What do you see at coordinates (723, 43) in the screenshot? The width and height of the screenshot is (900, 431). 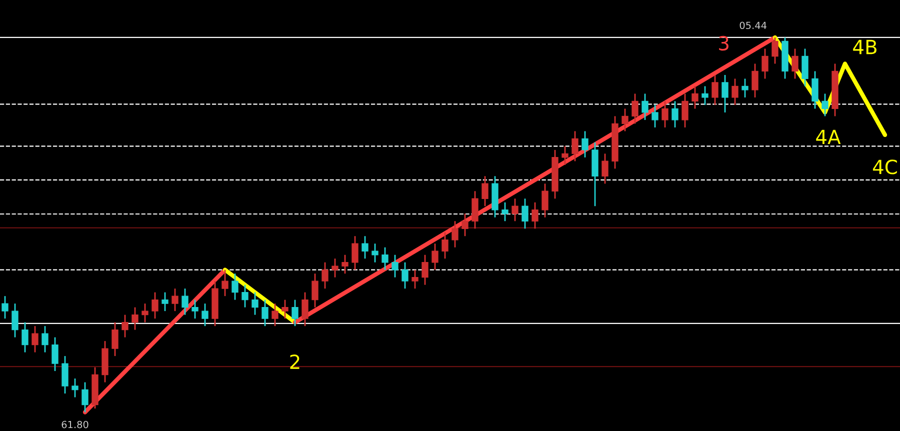 I see `annotation: 3` at bounding box center [723, 43].